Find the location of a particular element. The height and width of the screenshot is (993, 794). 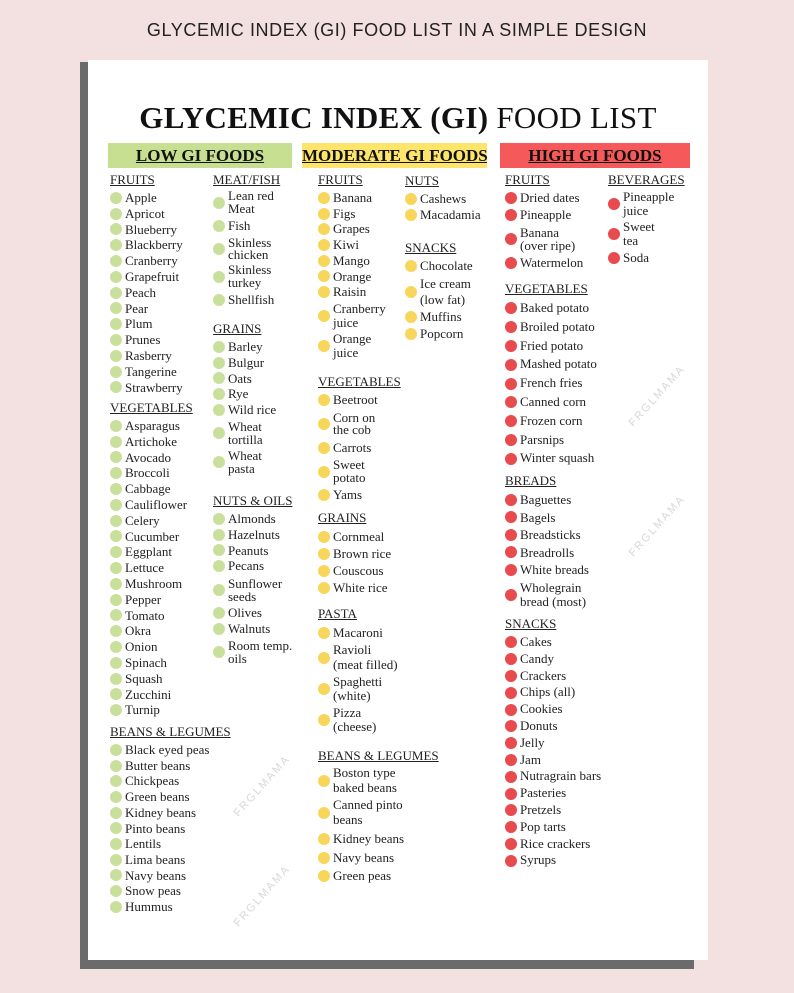

food-item: French fries is located at coordinates (551, 383).